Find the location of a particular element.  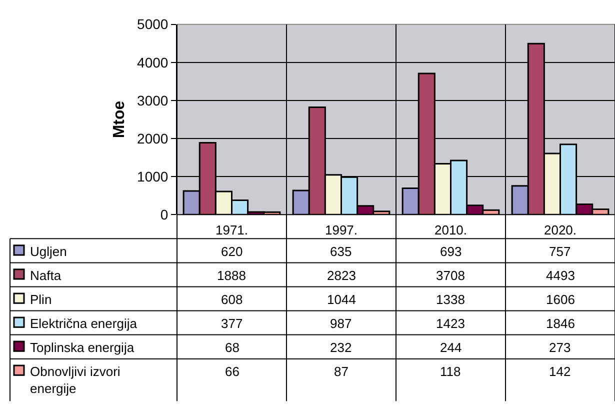

legend-label: Ugljen is located at coordinates (48, 251).